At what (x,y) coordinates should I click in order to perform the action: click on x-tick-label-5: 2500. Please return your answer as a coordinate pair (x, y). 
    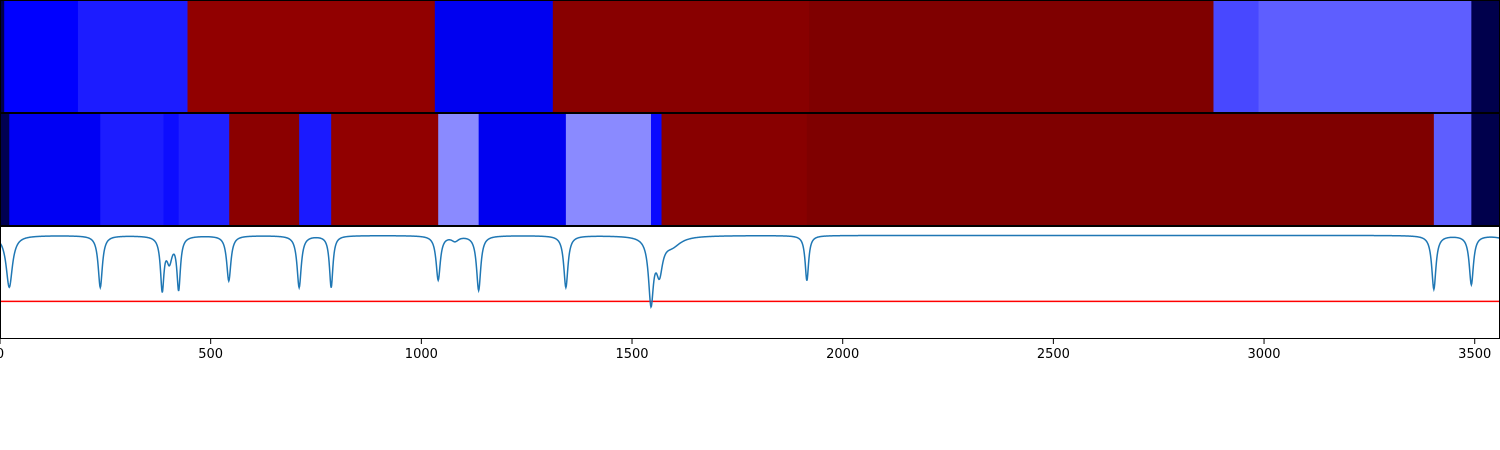
    Looking at the image, I should click on (1053, 354).